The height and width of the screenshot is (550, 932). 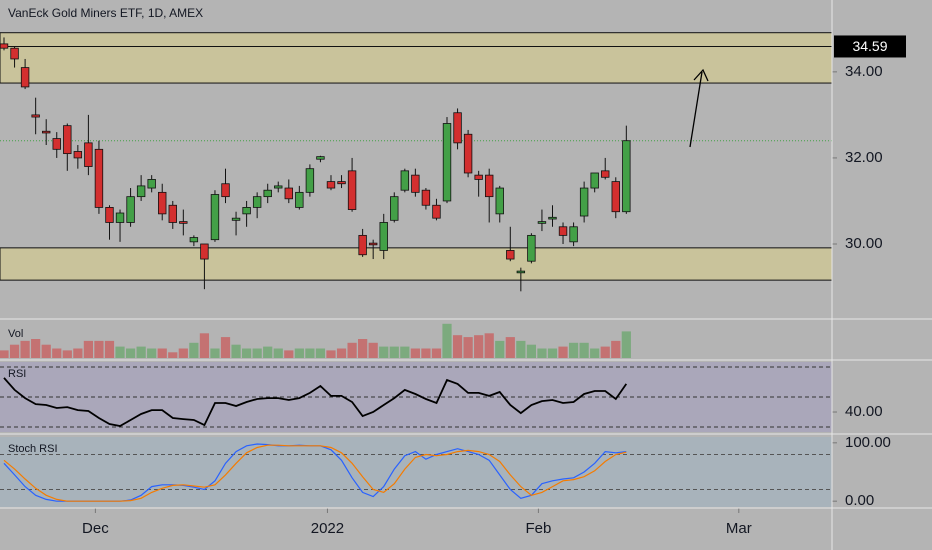 I want to click on arrow-head, so click(x=701, y=75).